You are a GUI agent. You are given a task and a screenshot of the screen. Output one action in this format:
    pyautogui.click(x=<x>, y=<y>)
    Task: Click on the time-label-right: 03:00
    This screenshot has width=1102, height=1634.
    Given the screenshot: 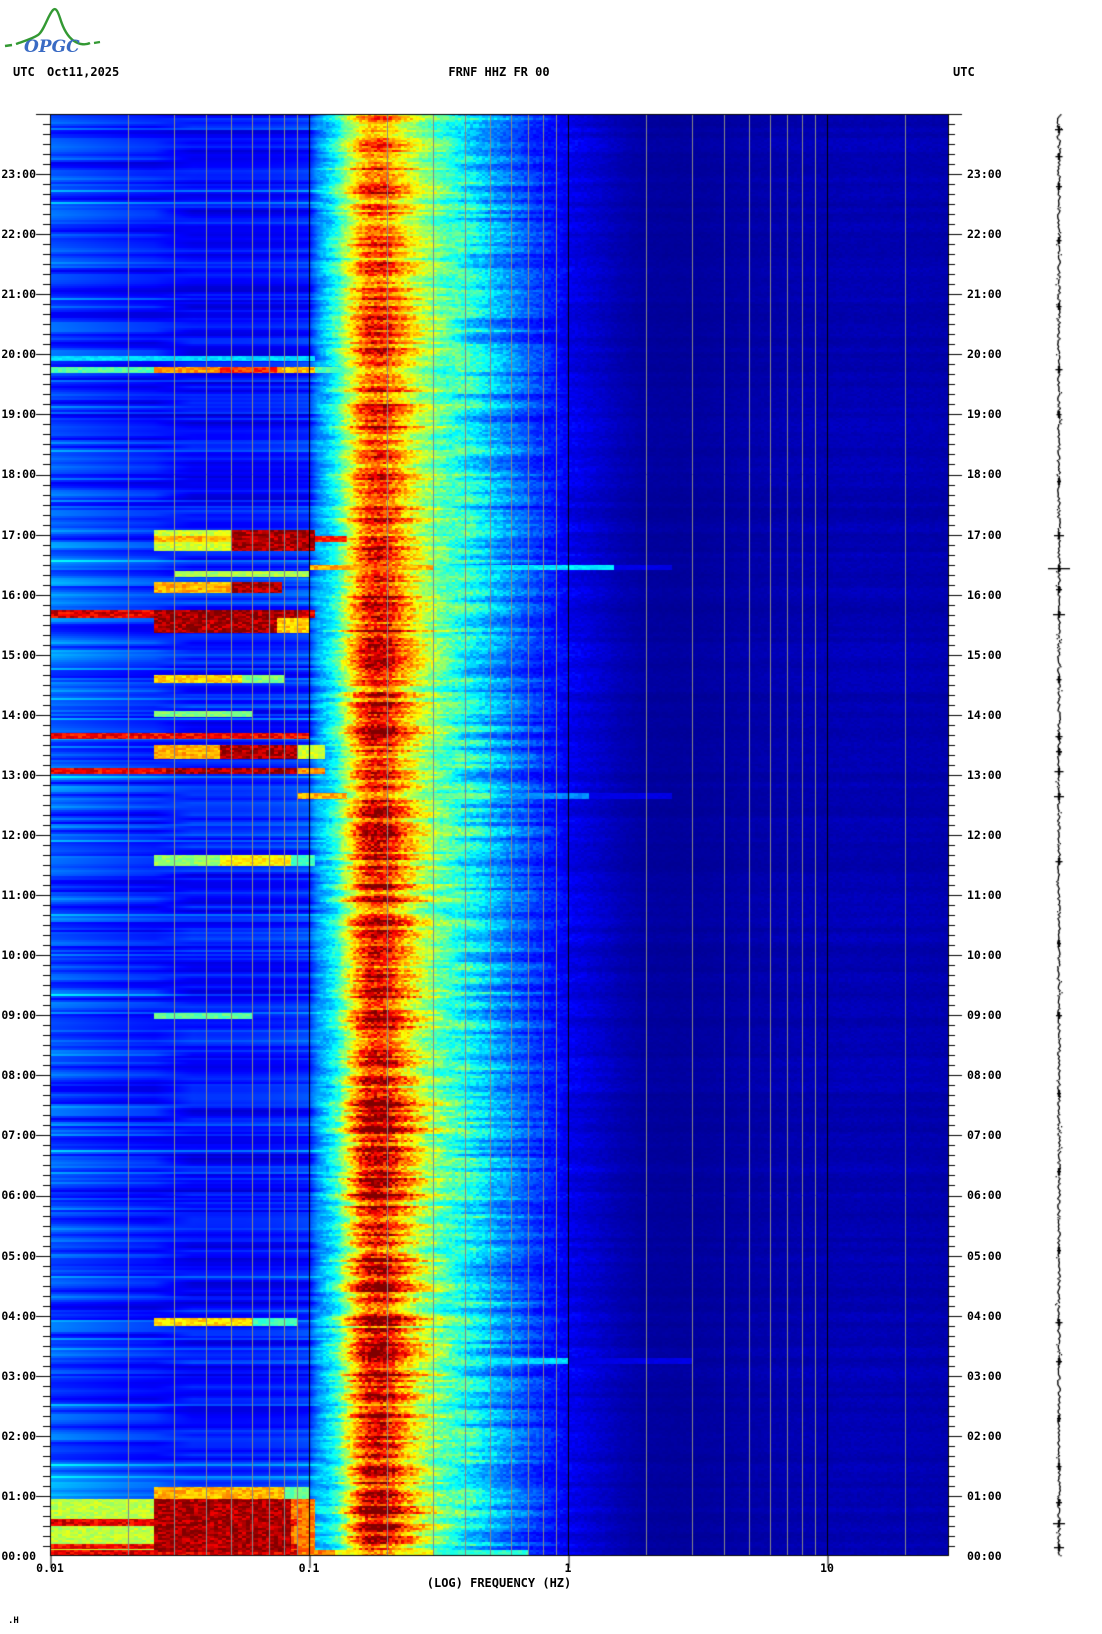 What is the action you would take?
    pyautogui.click(x=984, y=1376)
    